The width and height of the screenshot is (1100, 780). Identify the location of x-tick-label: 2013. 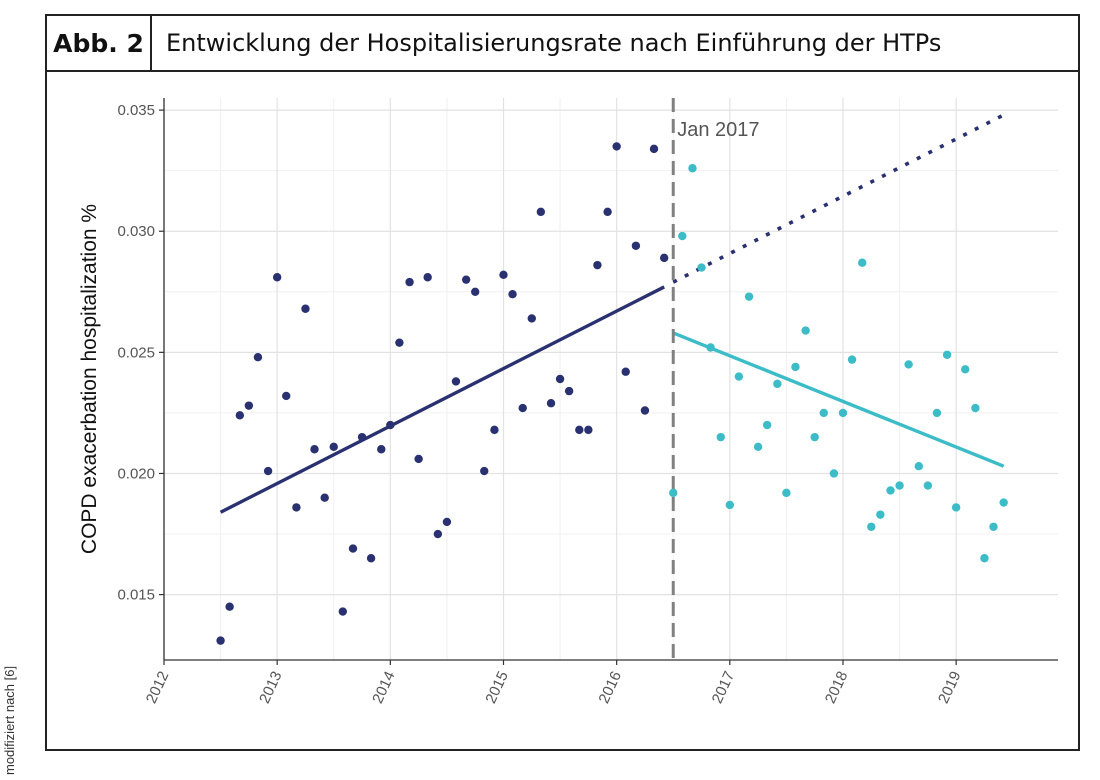
(271, 687).